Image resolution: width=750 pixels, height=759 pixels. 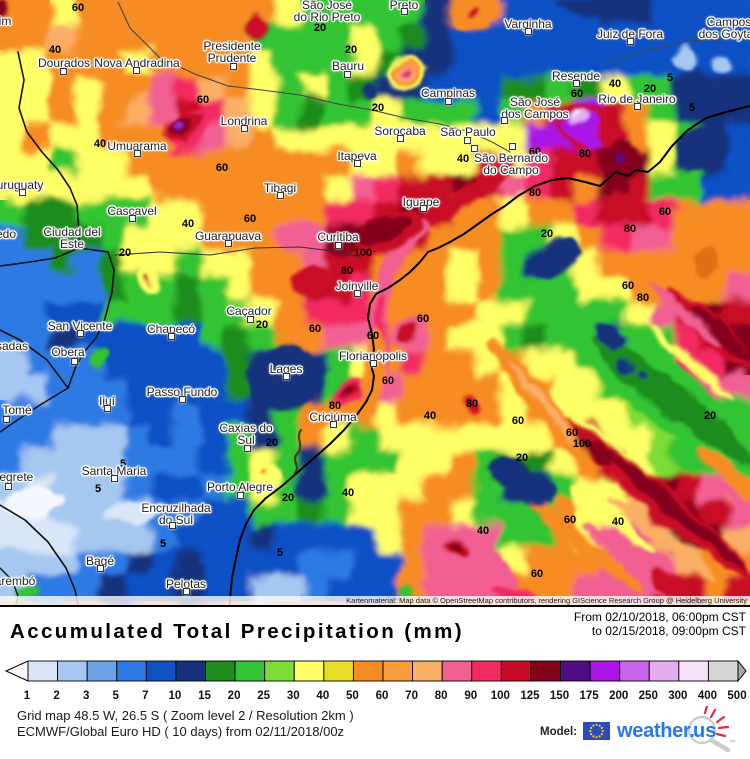 I want to click on svg-text: 500, so click(x=736, y=696).